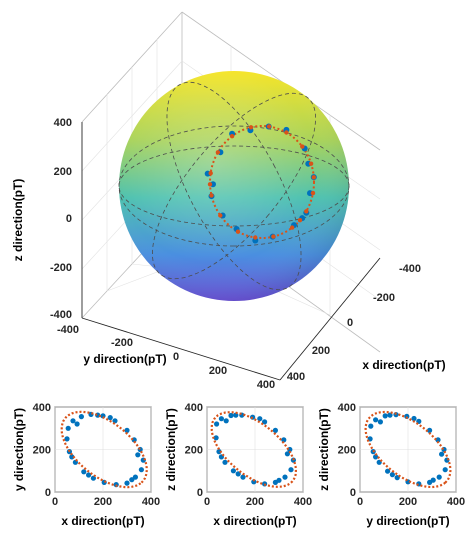 The image size is (472, 550). I want to click on x-tick-label: -400, so click(410, 269).